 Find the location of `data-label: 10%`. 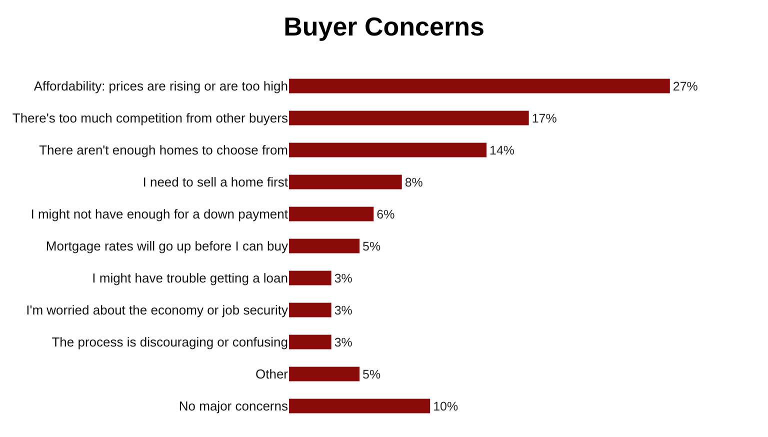

data-label: 10% is located at coordinates (445, 406).